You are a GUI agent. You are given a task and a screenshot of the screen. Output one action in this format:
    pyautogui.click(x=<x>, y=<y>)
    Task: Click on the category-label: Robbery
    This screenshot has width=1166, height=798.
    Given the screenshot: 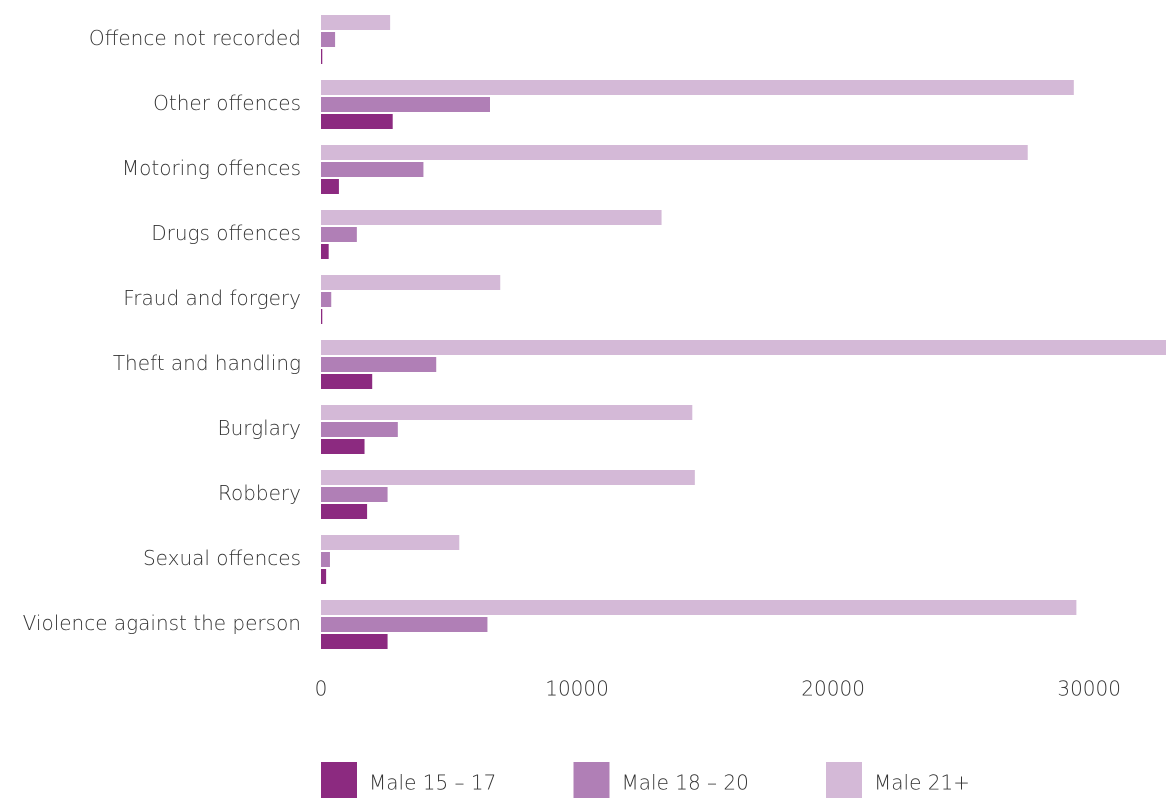 What is the action you would take?
    pyautogui.click(x=259, y=493)
    